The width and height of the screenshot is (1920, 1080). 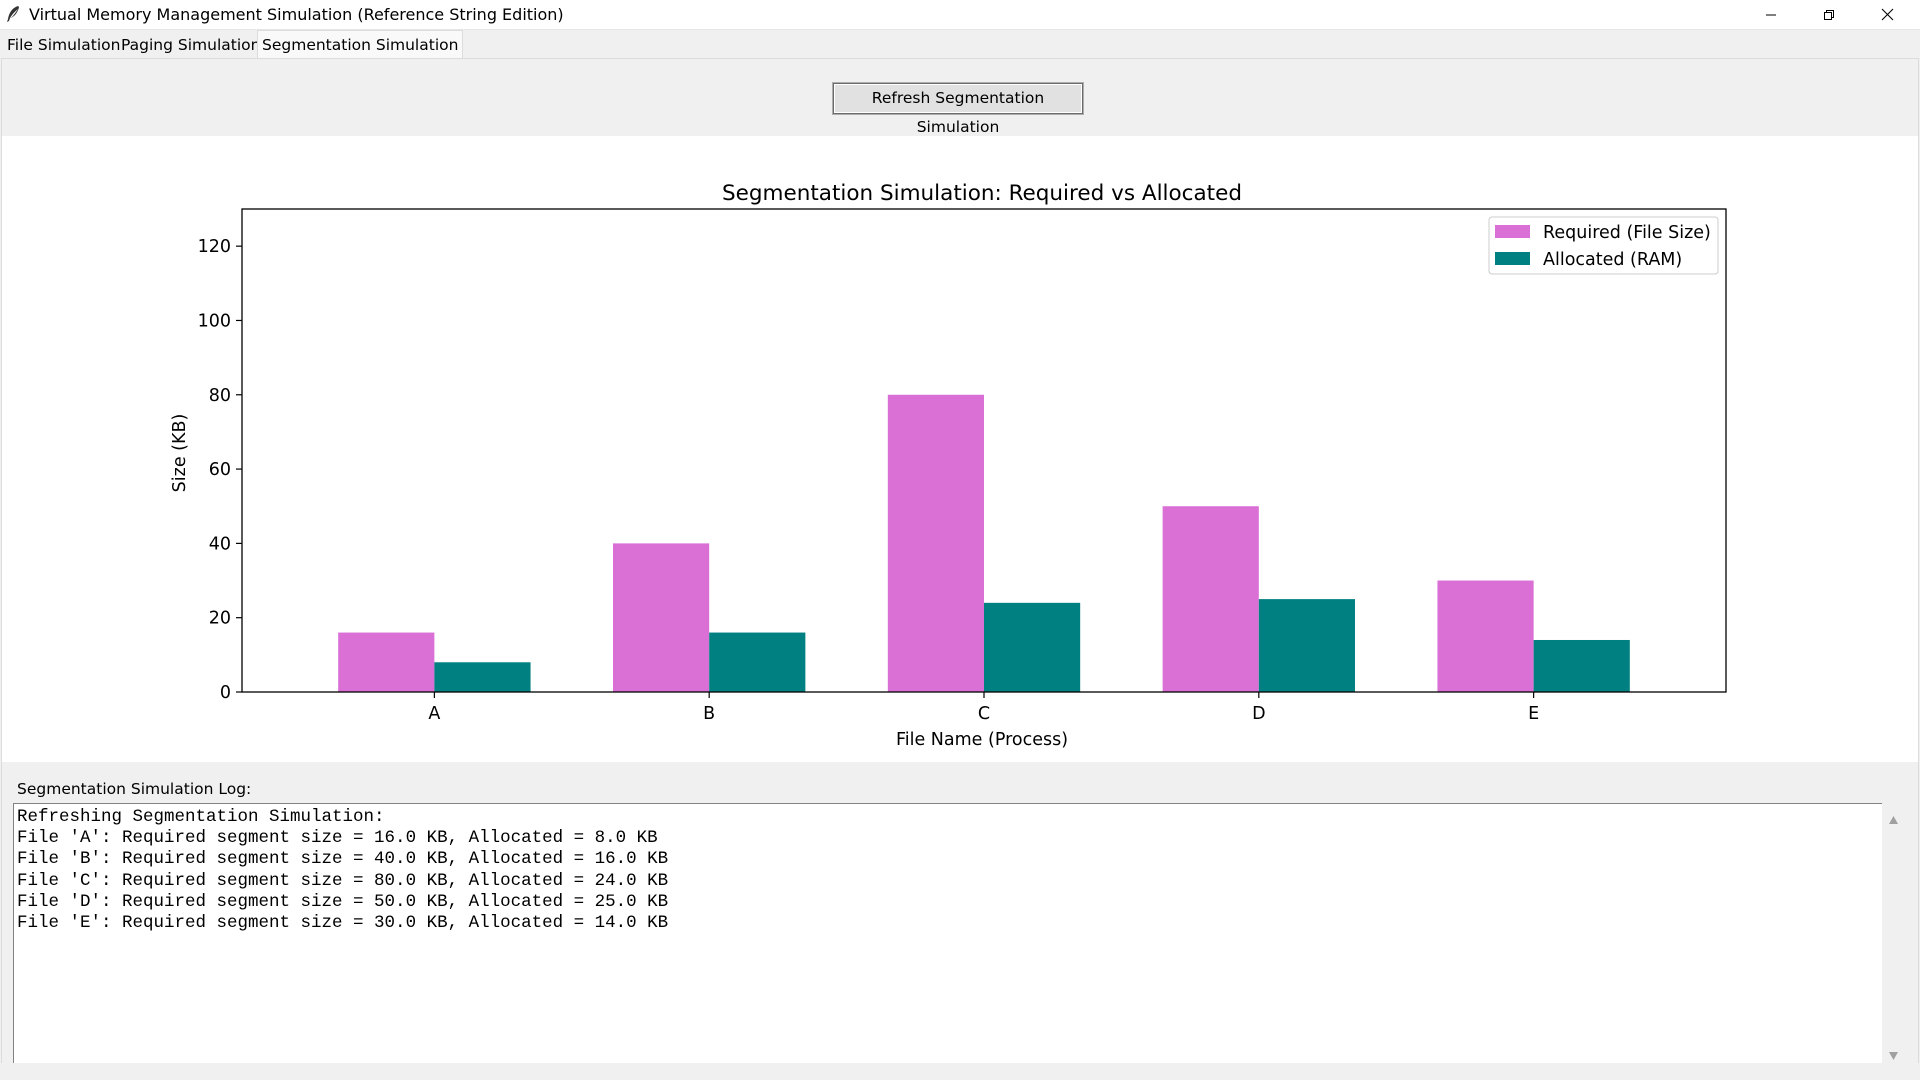 I want to click on y-axis-label: Size (KB), so click(x=180, y=453).